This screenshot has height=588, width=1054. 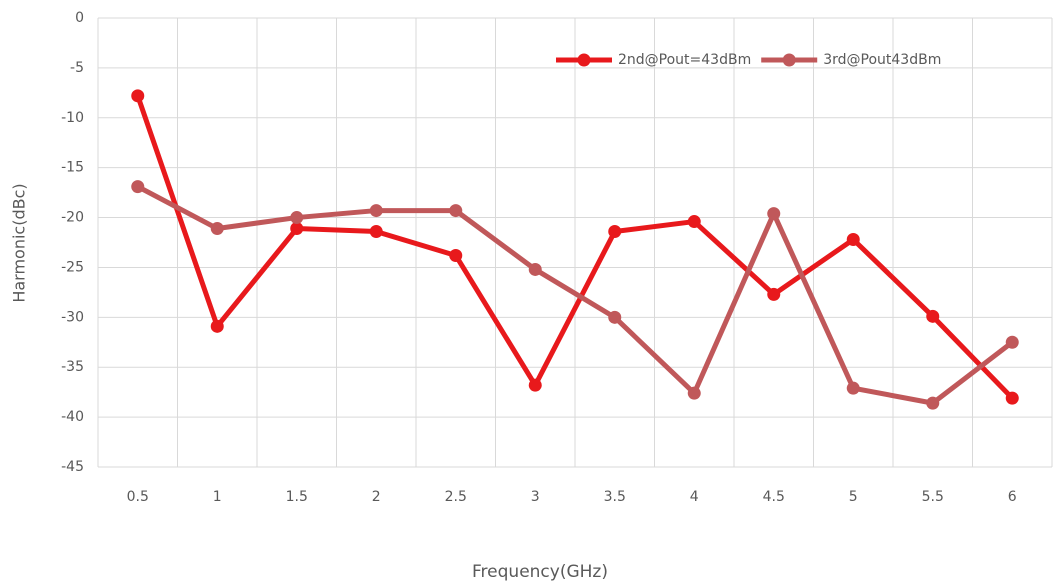 What do you see at coordinates (1012, 497) in the screenshot?
I see `x-tick-label: 6` at bounding box center [1012, 497].